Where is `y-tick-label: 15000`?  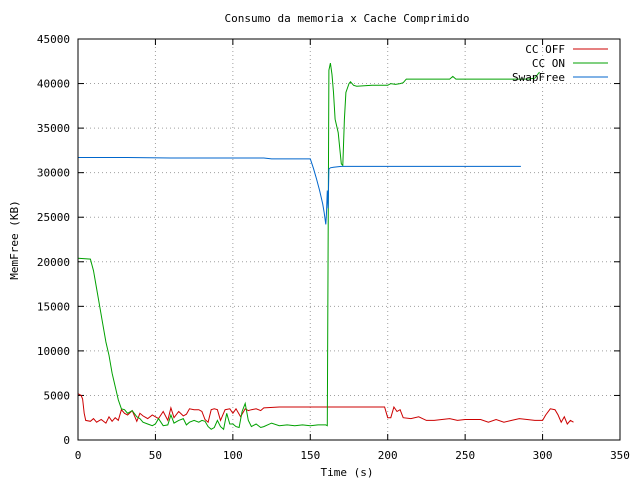
y-tick-label: 15000 is located at coordinates (53, 306).